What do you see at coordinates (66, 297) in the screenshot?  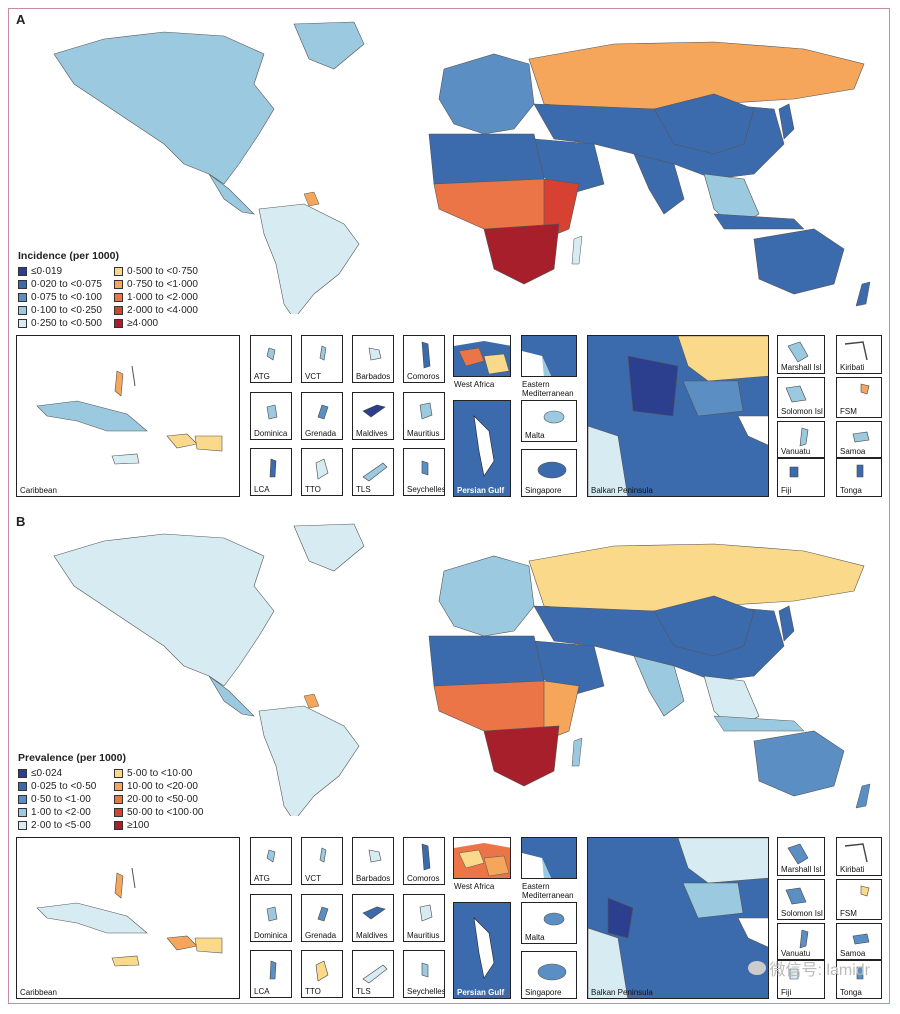 I see `legend-label: 0·075 to <0·100` at bounding box center [66, 297].